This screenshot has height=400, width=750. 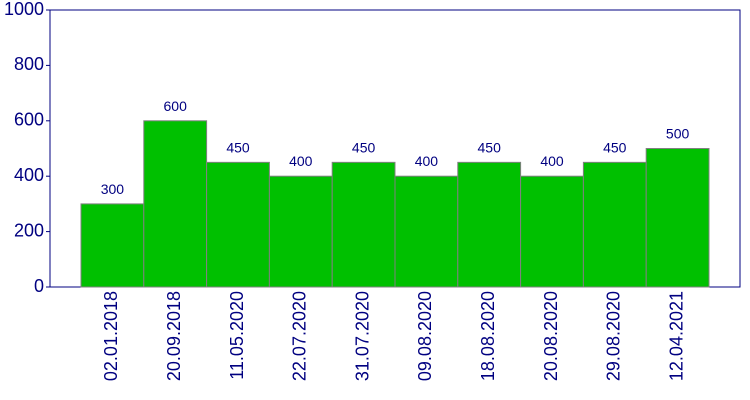 I want to click on x-tick-label: 02.01.2018, so click(x=111, y=336).